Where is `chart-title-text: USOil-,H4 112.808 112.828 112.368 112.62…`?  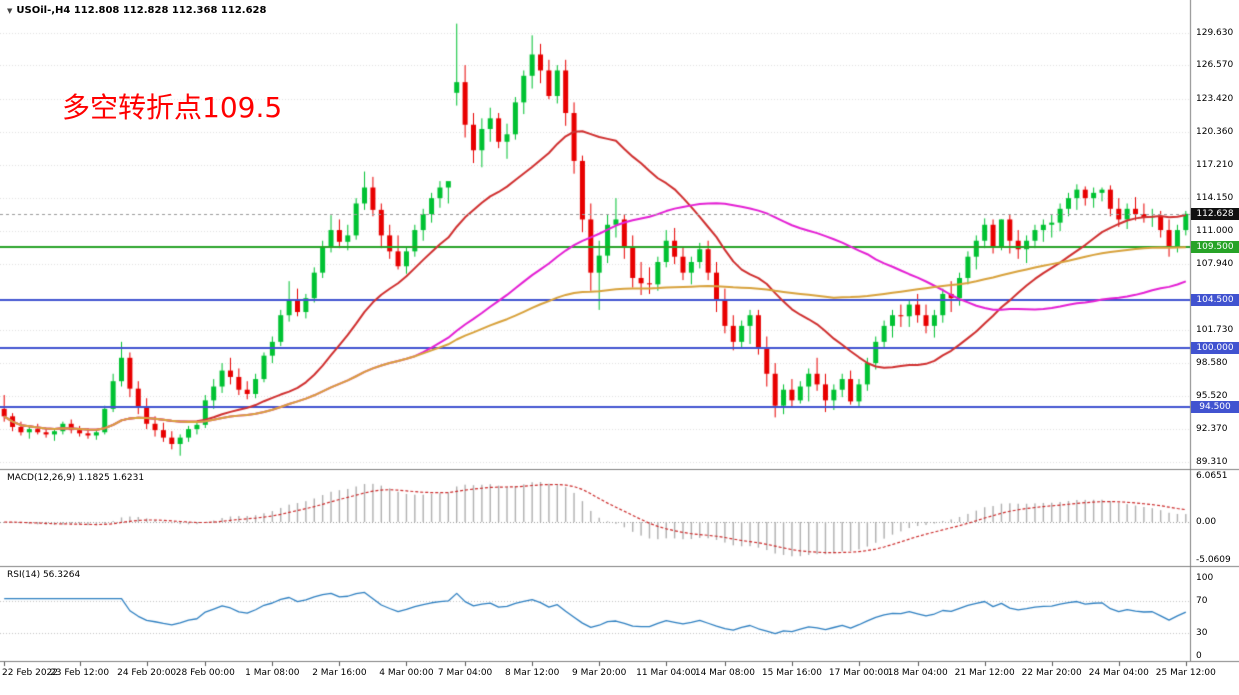
chart-title-text: USOil-,H4 112.808 112.828 112.368 112.62… is located at coordinates (141, 10).